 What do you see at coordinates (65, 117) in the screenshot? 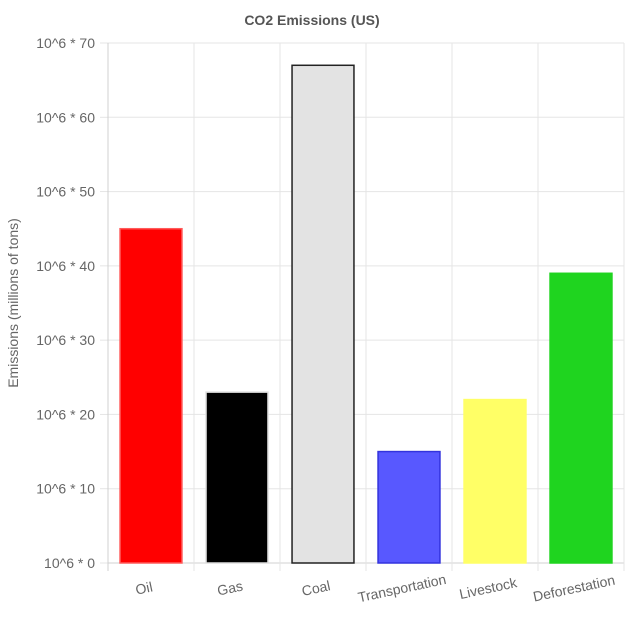
I see `y-tick-label: 10^6 * 60` at bounding box center [65, 117].